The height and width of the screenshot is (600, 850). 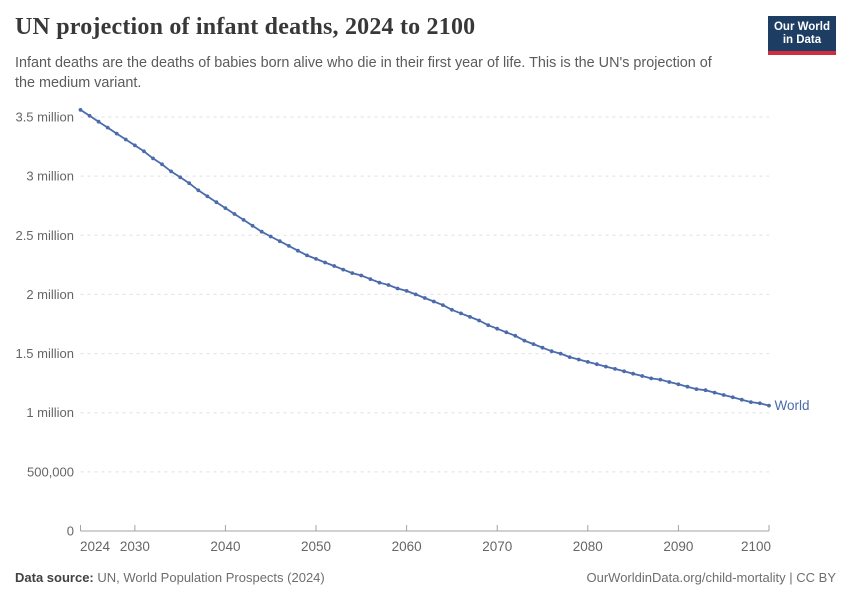 What do you see at coordinates (279, 241) in the screenshot?
I see `data-point-2046` at bounding box center [279, 241].